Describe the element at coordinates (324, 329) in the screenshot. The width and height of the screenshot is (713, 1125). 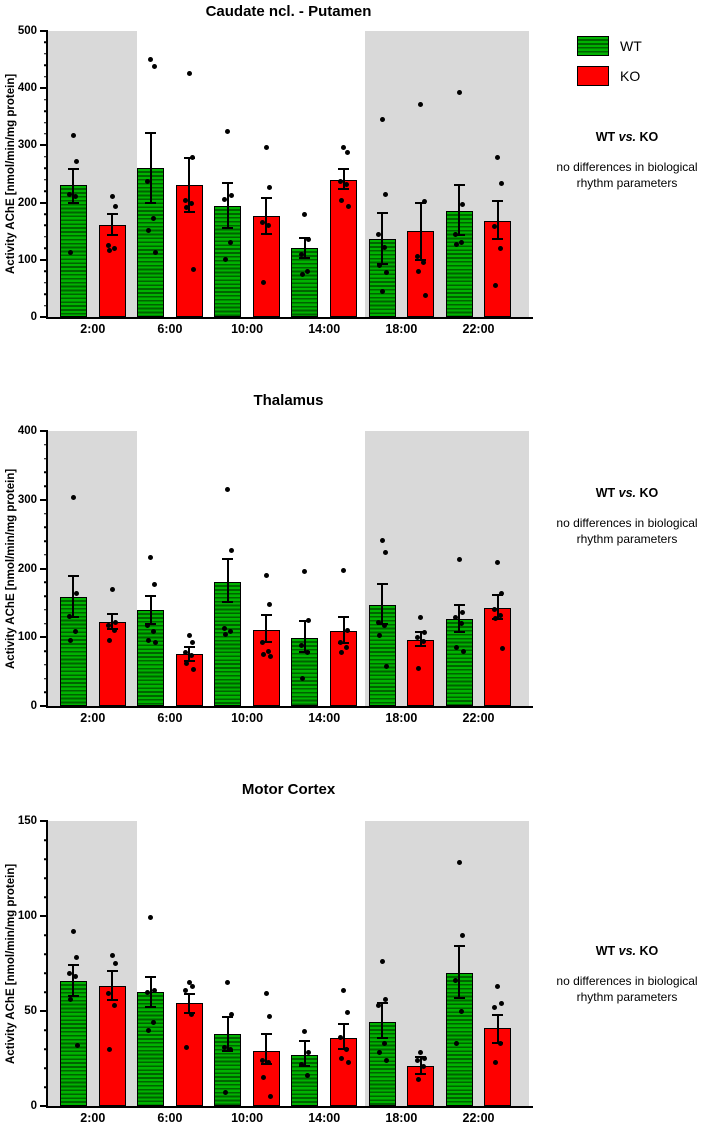
I see `x-axis-label: 14:00` at that location.